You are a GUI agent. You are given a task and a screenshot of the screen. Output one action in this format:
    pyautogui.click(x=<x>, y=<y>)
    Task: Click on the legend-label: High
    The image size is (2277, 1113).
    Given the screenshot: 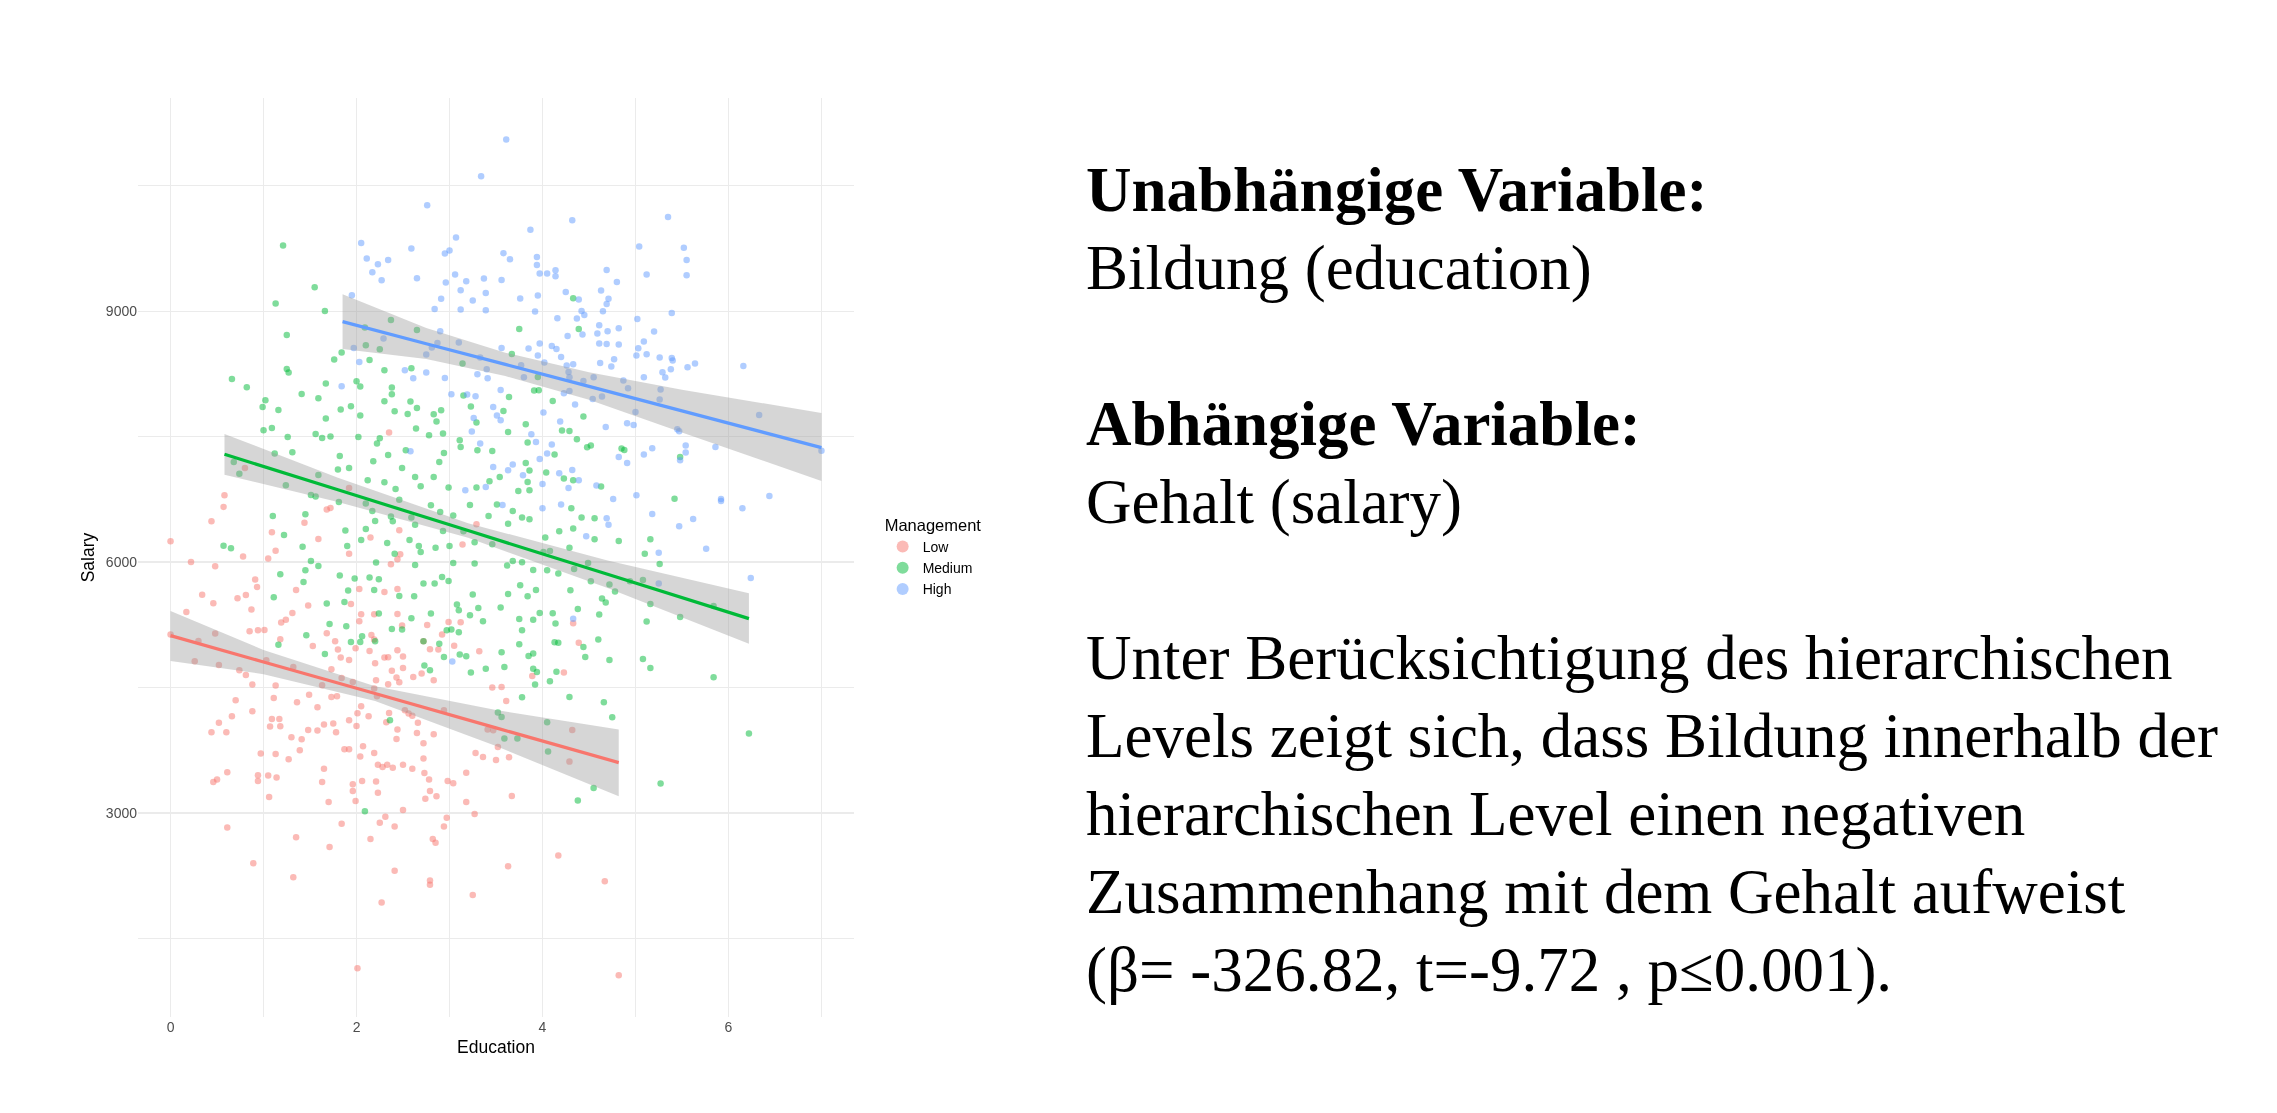 What is the action you would take?
    pyautogui.click(x=937, y=589)
    